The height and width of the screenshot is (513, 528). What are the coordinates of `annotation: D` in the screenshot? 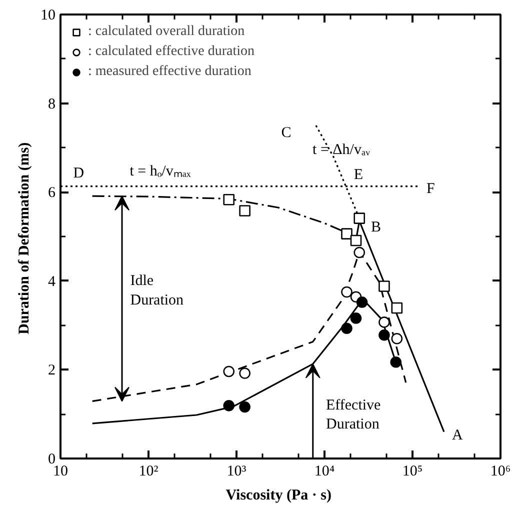 It's located at (78, 173).